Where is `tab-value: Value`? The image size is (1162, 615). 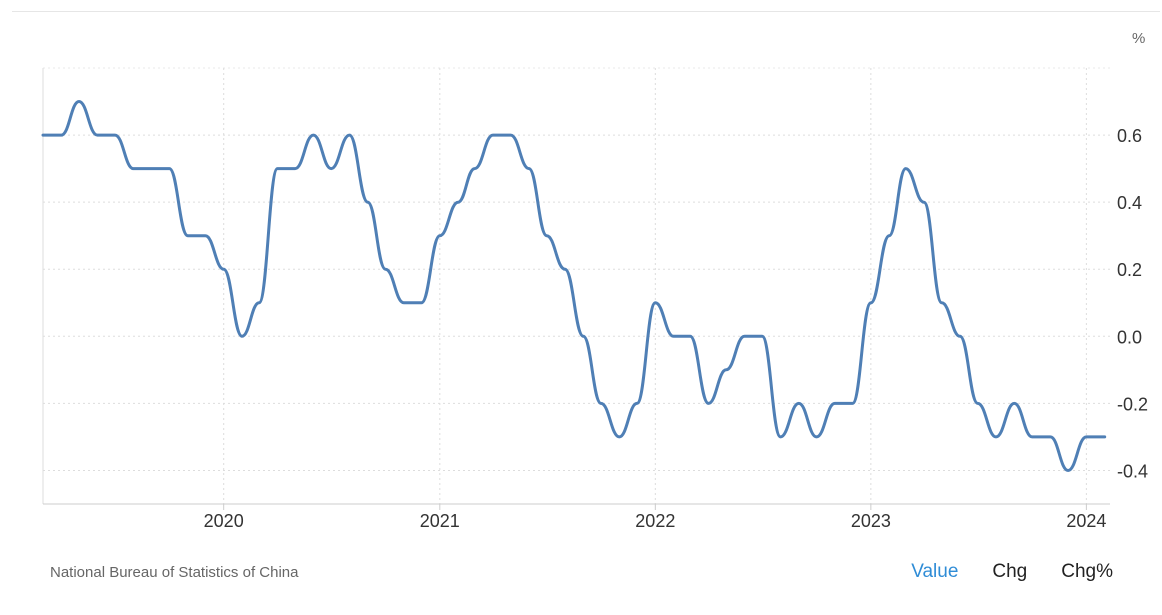 tab-value: Value is located at coordinates (935, 571).